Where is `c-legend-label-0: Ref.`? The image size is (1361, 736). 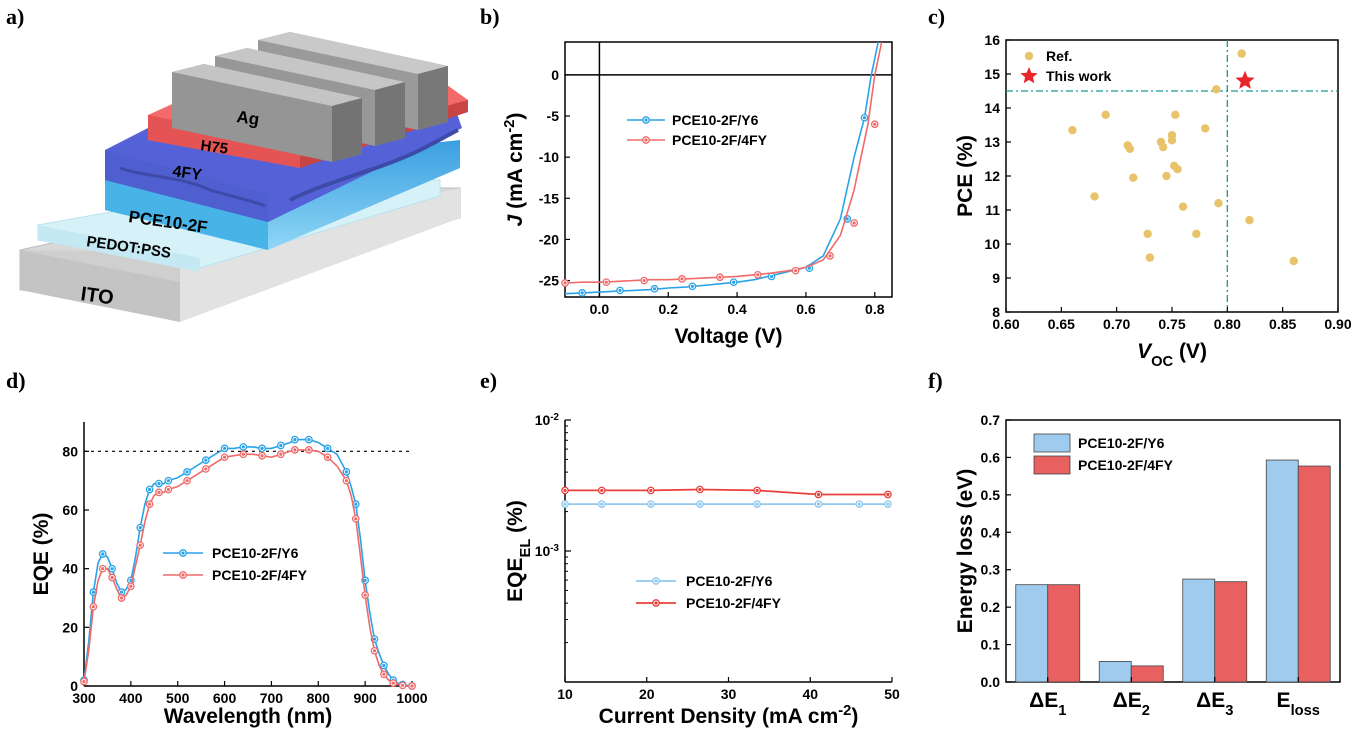 c-legend-label-0: Ref. is located at coordinates (1059, 56).